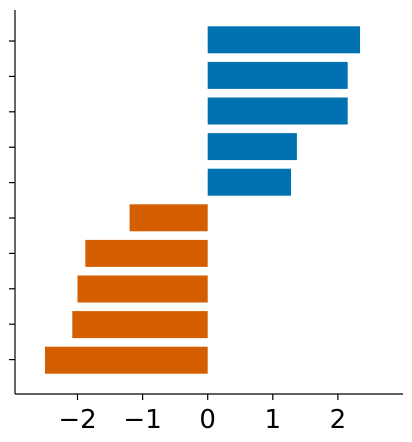 Image resolution: width=412 pixels, height=442 pixels. What do you see at coordinates (77, 420) in the screenshot?
I see `x-tick-label-1: −2` at bounding box center [77, 420].